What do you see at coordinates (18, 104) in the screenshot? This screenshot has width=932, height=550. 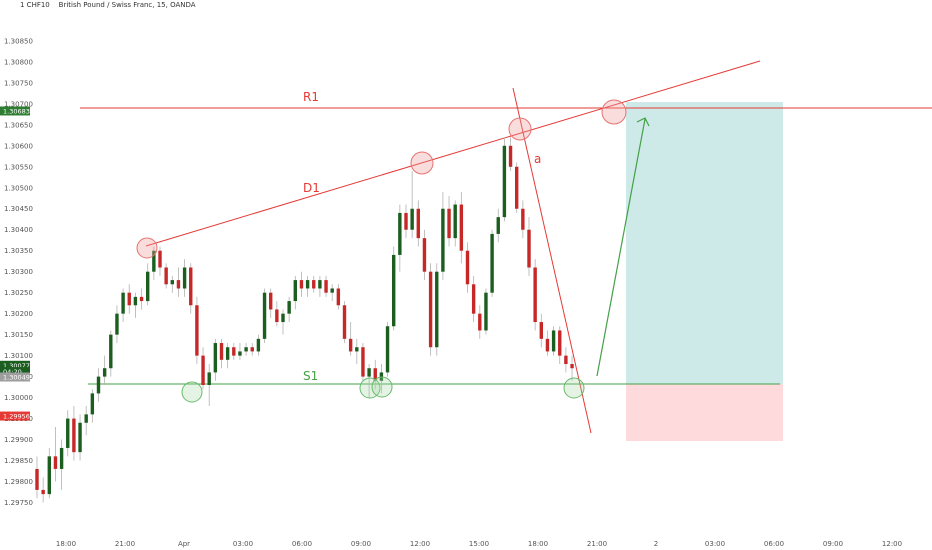 I see `y-tick-label: 1.30700` at bounding box center [18, 104].